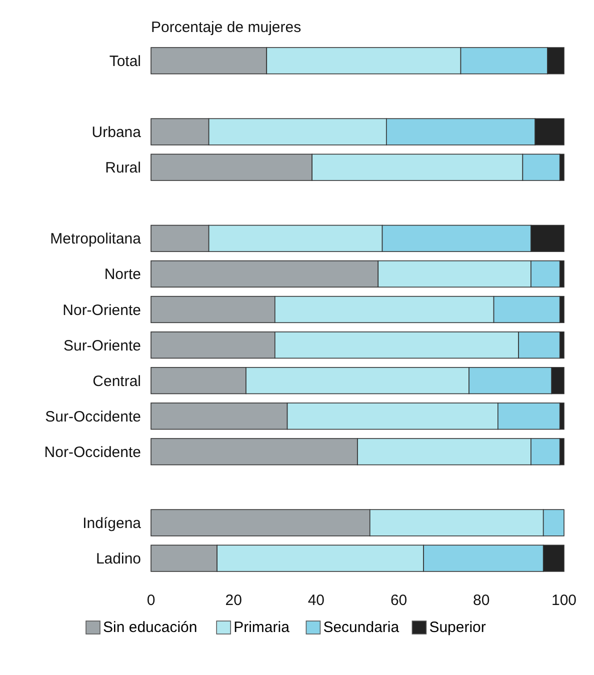 The image size is (594, 675). Describe the element at coordinates (102, 345) in the screenshot. I see `y-tick-label: Sur-Oriente` at that location.